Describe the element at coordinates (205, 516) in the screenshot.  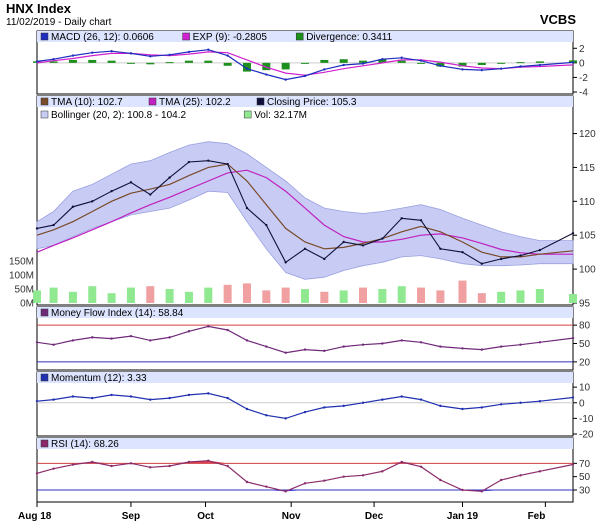
I see `x-tick-label: Oct` at that location.